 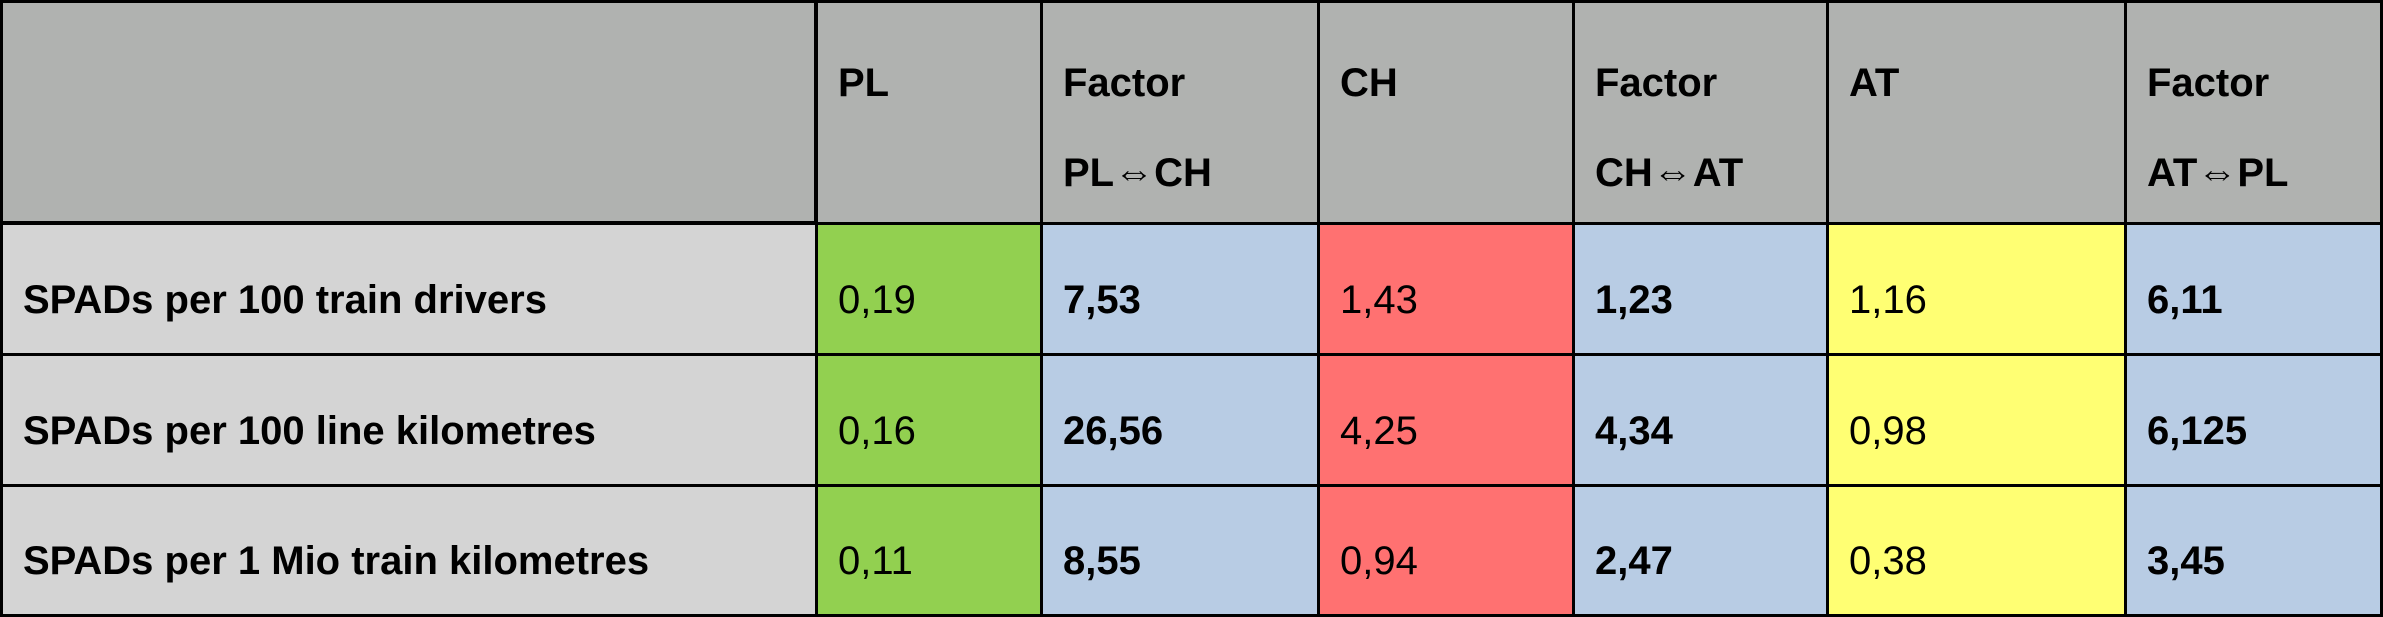 What do you see at coordinates (1634, 561) in the screenshot?
I see `cell-value: 2,47` at bounding box center [1634, 561].